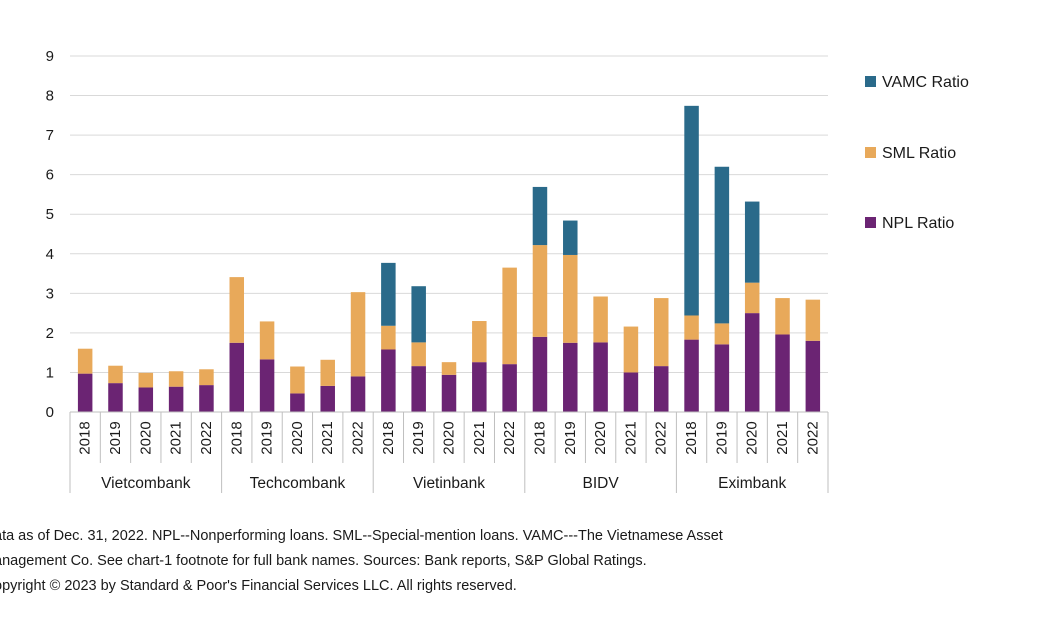  Describe the element at coordinates (50, 254) in the screenshot. I see `y-tick-label: 4` at that location.